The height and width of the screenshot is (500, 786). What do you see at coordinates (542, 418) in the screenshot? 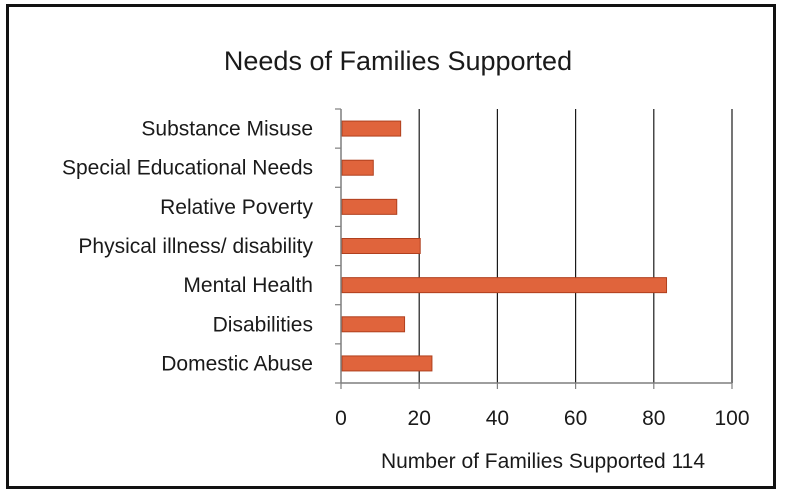
I see `tick-labels: 0 20 40 60 80 100` at bounding box center [542, 418].